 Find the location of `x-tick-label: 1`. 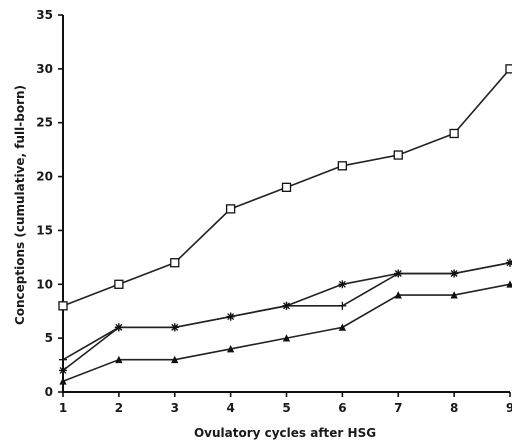

x-tick-label: 1 is located at coordinates (63, 408).